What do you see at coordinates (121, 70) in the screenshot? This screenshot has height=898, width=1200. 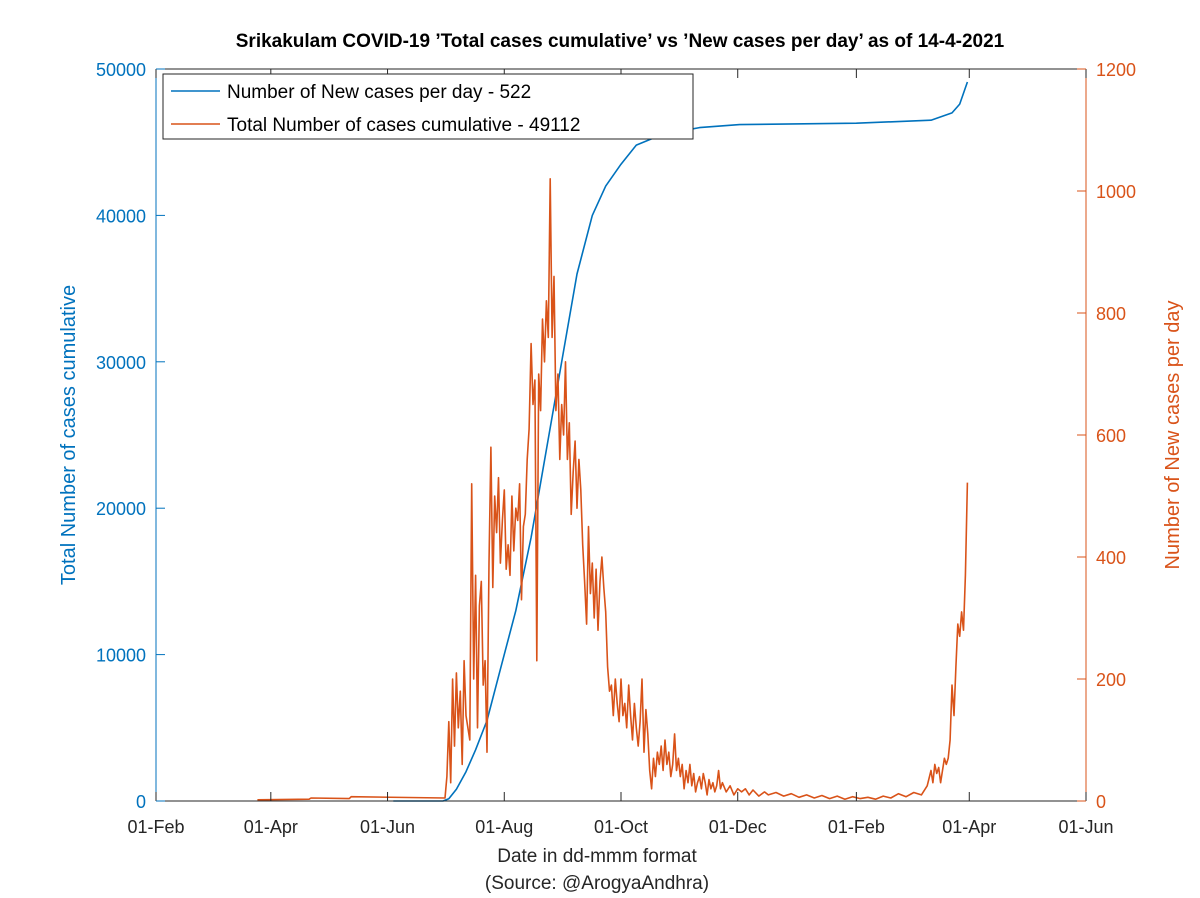 I see `left-tick-label: 50000` at bounding box center [121, 70].